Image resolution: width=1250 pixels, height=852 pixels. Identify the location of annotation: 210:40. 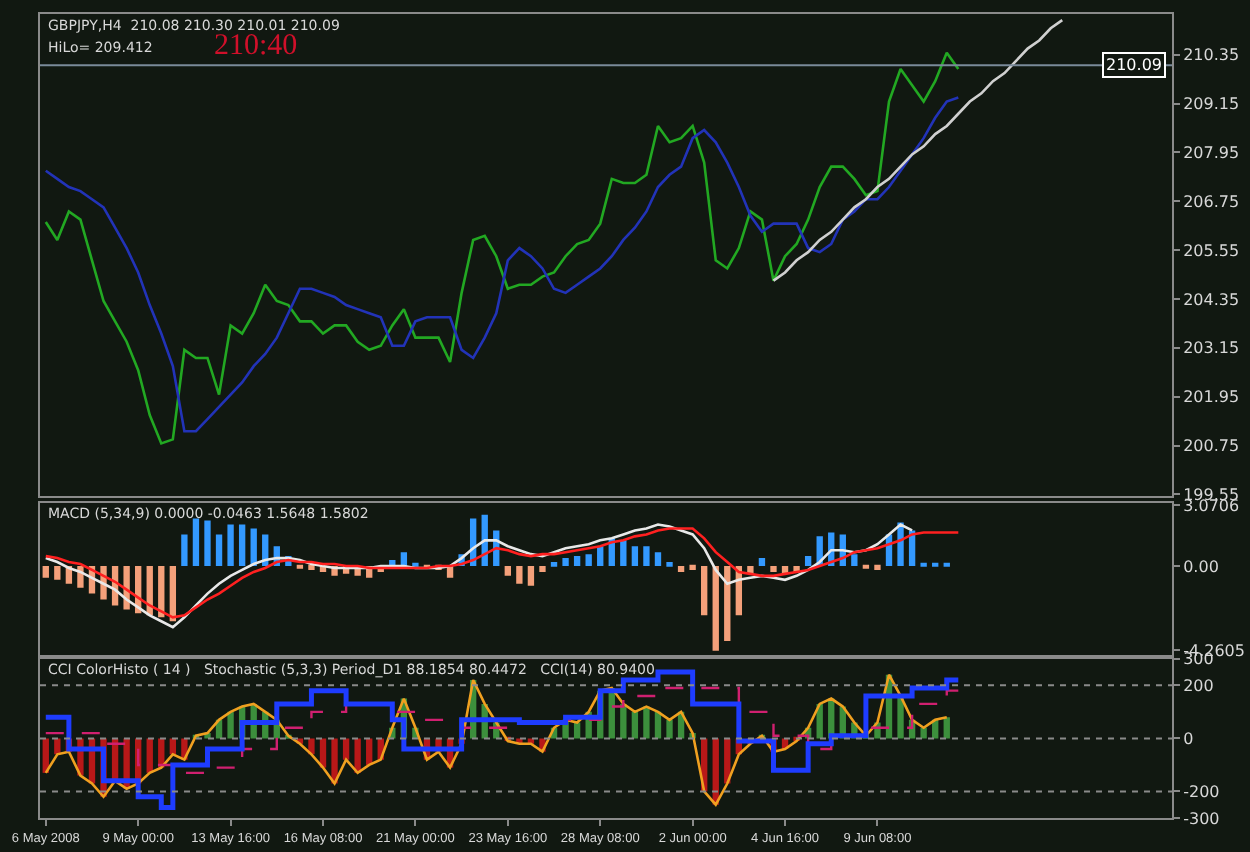
(256, 46).